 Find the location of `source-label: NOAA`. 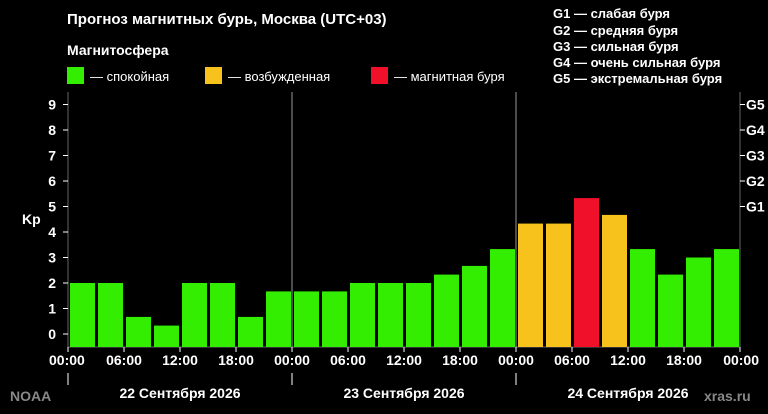

source-label: NOAA is located at coordinates (30, 396).